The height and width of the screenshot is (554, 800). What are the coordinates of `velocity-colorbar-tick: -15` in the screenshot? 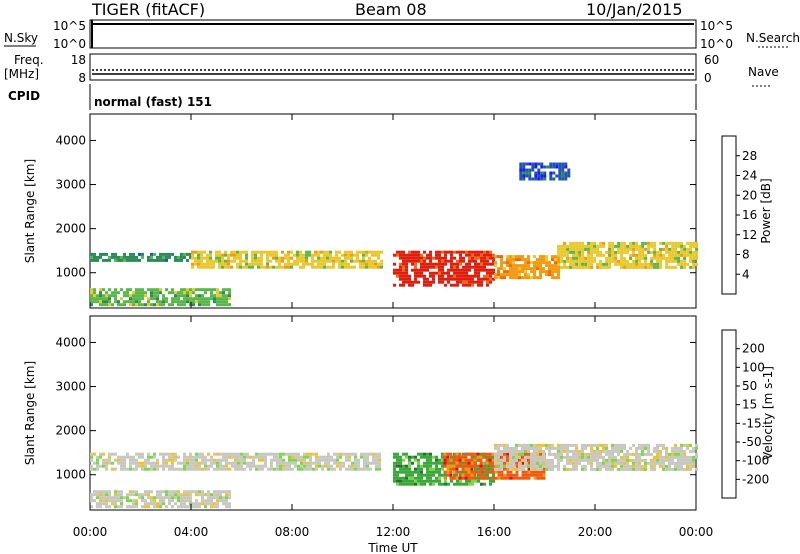 It's located at (752, 423).